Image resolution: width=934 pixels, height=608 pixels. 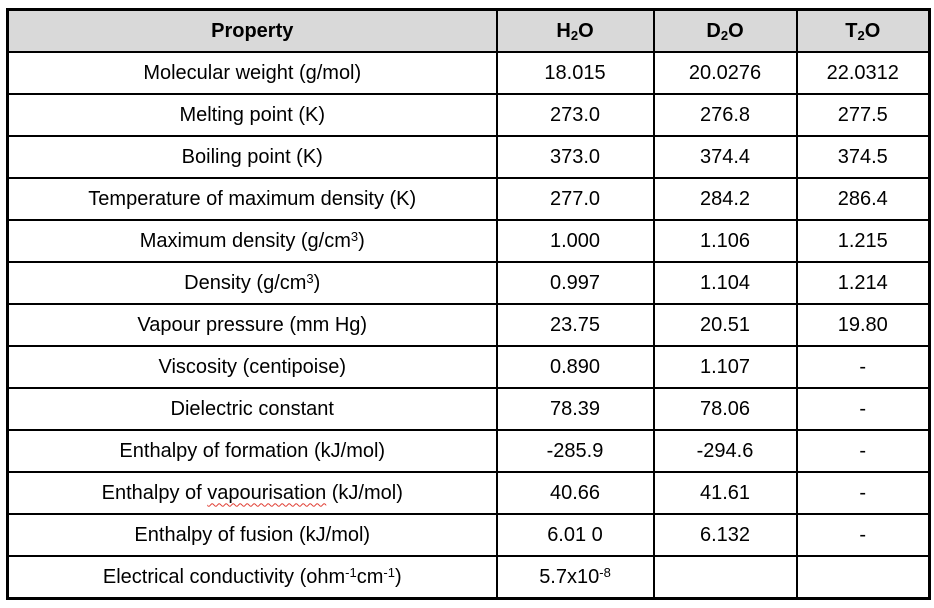 I want to click on value-cell: 19.80, so click(x=863, y=325).